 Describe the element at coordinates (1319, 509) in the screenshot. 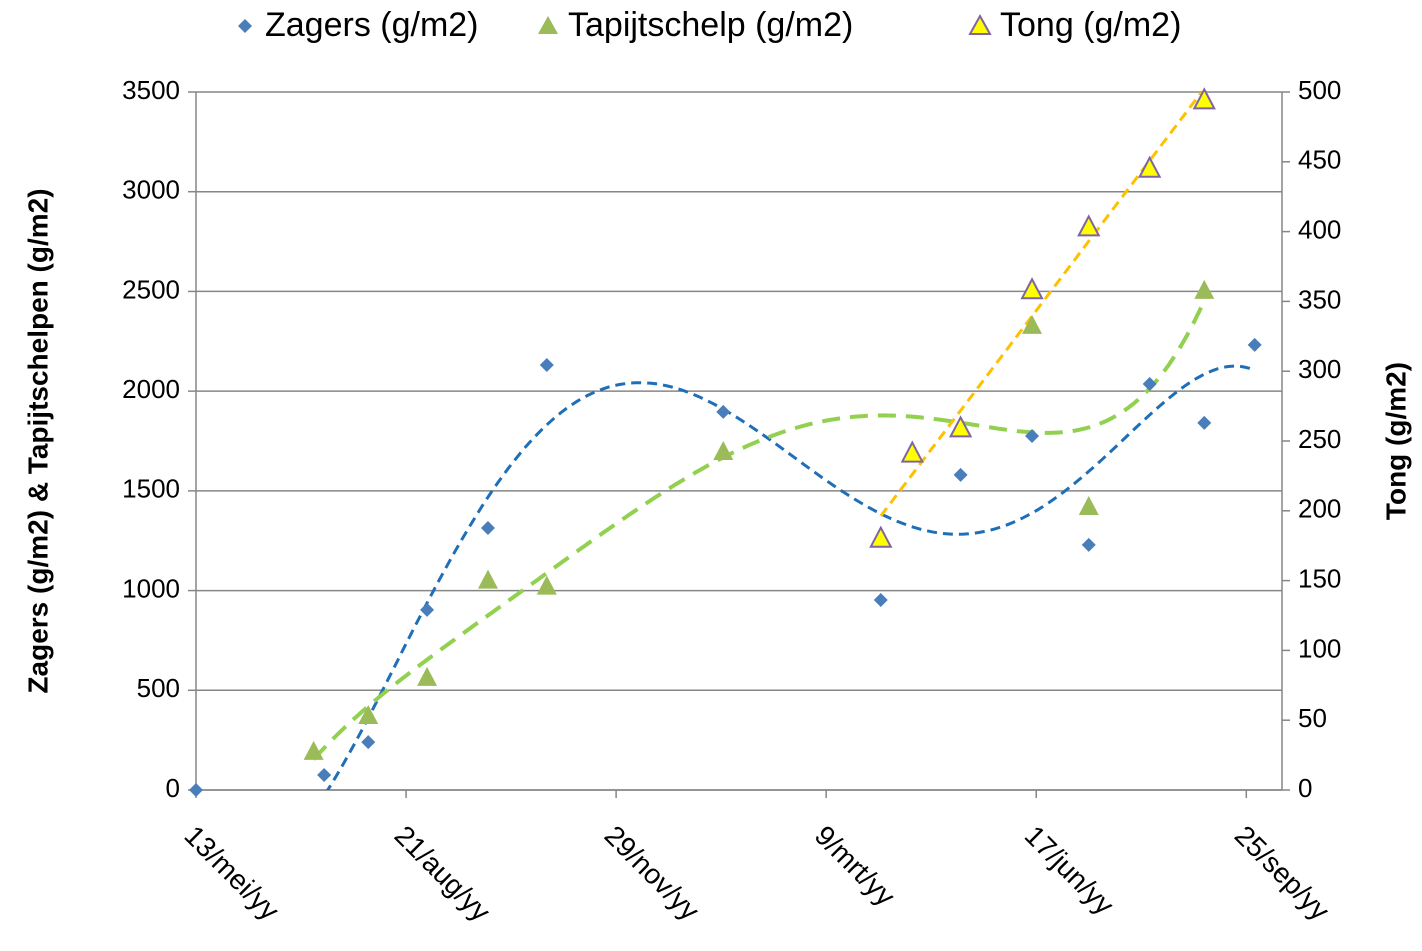

I see `y2-tick-label: 200` at that location.